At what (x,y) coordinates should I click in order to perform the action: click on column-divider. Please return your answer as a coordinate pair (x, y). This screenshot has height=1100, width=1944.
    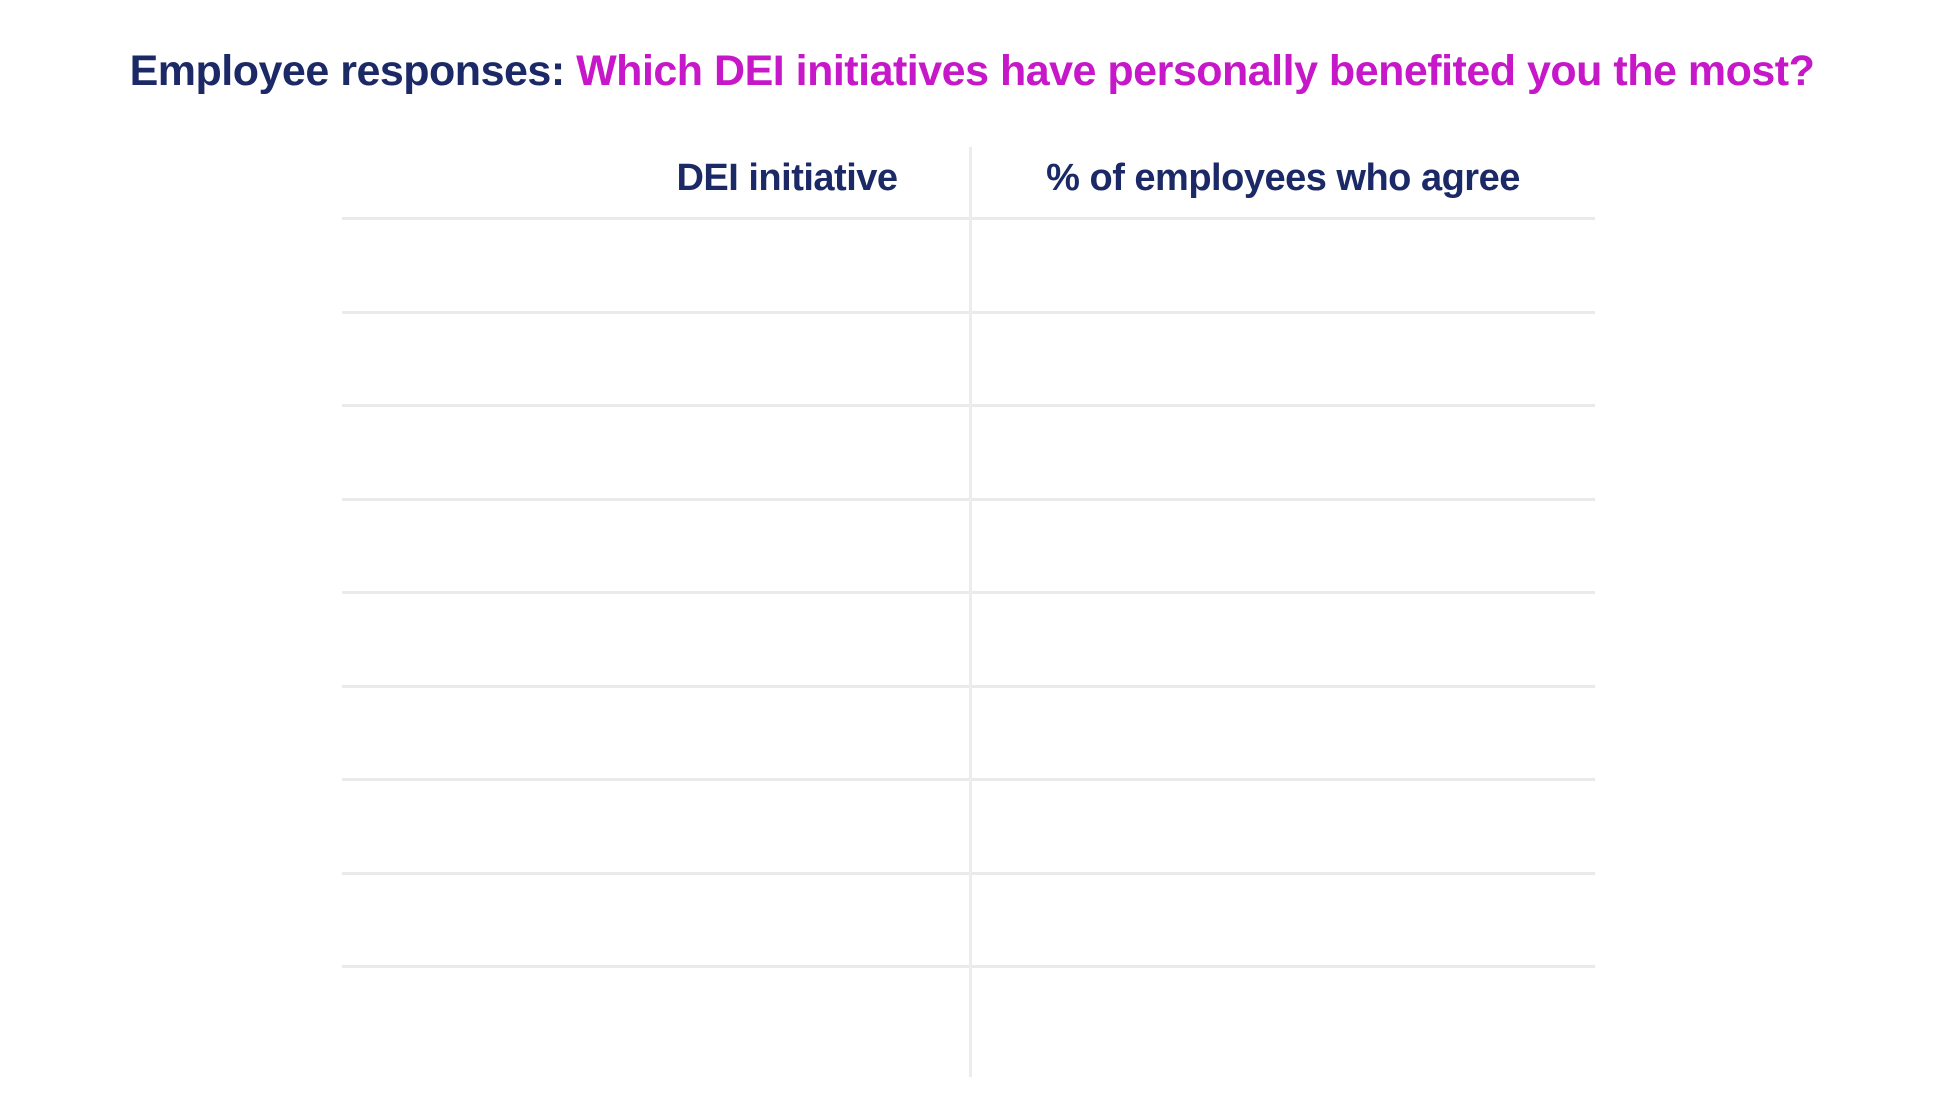
    Looking at the image, I should click on (970, 612).